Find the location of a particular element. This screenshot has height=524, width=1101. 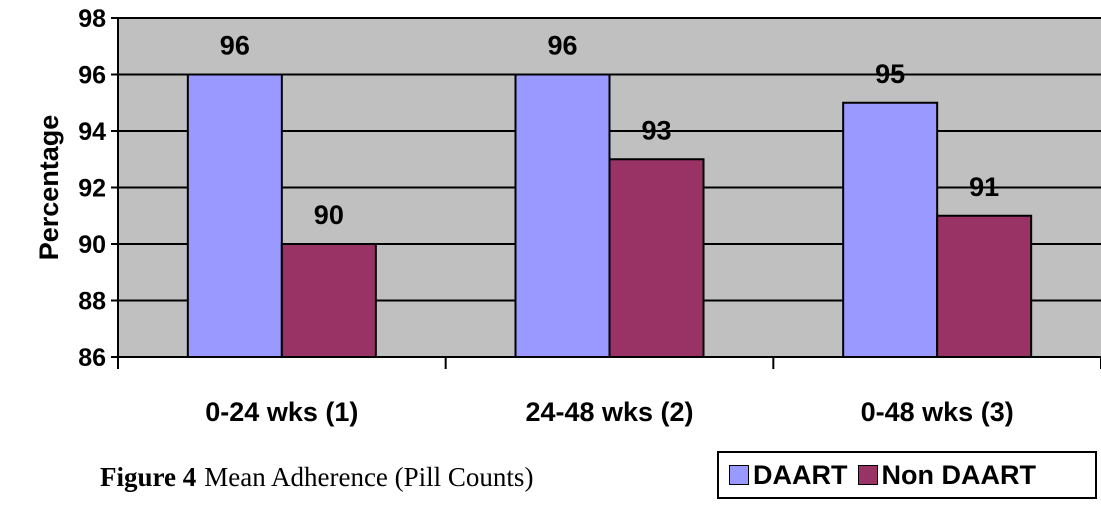

data-label: 91 is located at coordinates (984, 187).